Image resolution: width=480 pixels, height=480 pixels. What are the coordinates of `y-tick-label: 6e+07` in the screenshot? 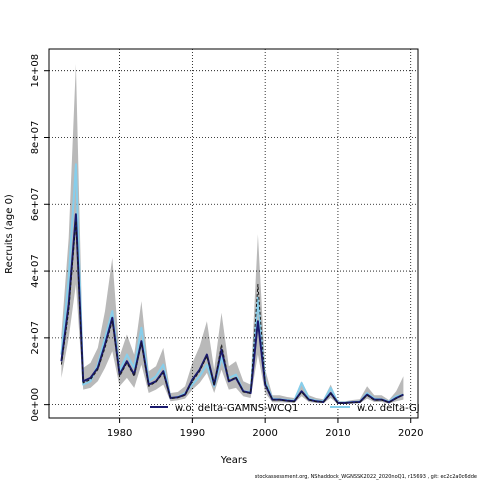 It's located at (35, 204).